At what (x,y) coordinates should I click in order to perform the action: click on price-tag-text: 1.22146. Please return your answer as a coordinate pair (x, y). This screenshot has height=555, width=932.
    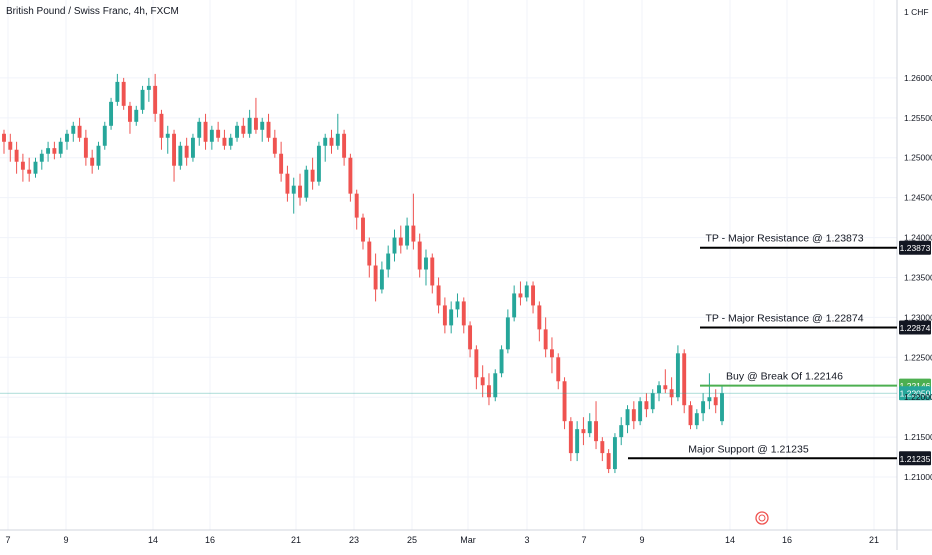
    Looking at the image, I should click on (915, 386).